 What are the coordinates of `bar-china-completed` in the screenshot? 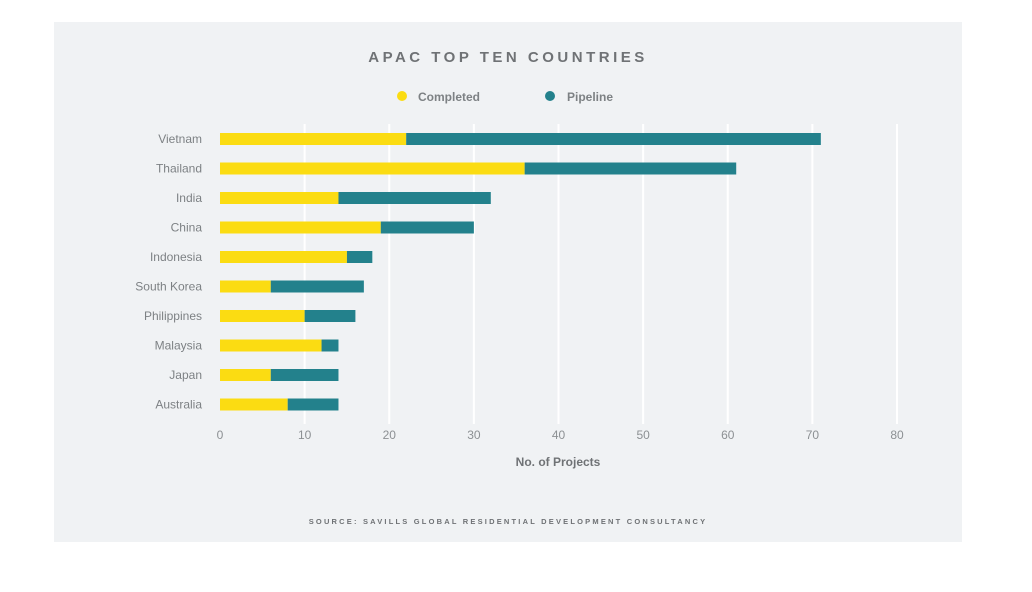 It's located at (300, 227).